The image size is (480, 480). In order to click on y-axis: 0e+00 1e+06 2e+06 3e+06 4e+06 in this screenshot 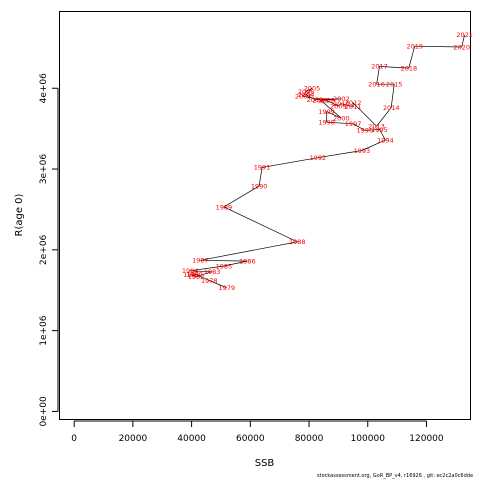, I will do `click(49, 250)`.